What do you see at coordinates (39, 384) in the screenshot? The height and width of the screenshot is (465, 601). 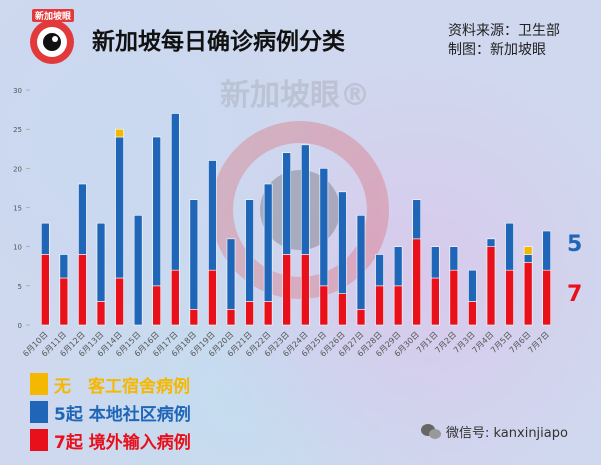 I see `legend-swatch-dorm` at bounding box center [39, 384].